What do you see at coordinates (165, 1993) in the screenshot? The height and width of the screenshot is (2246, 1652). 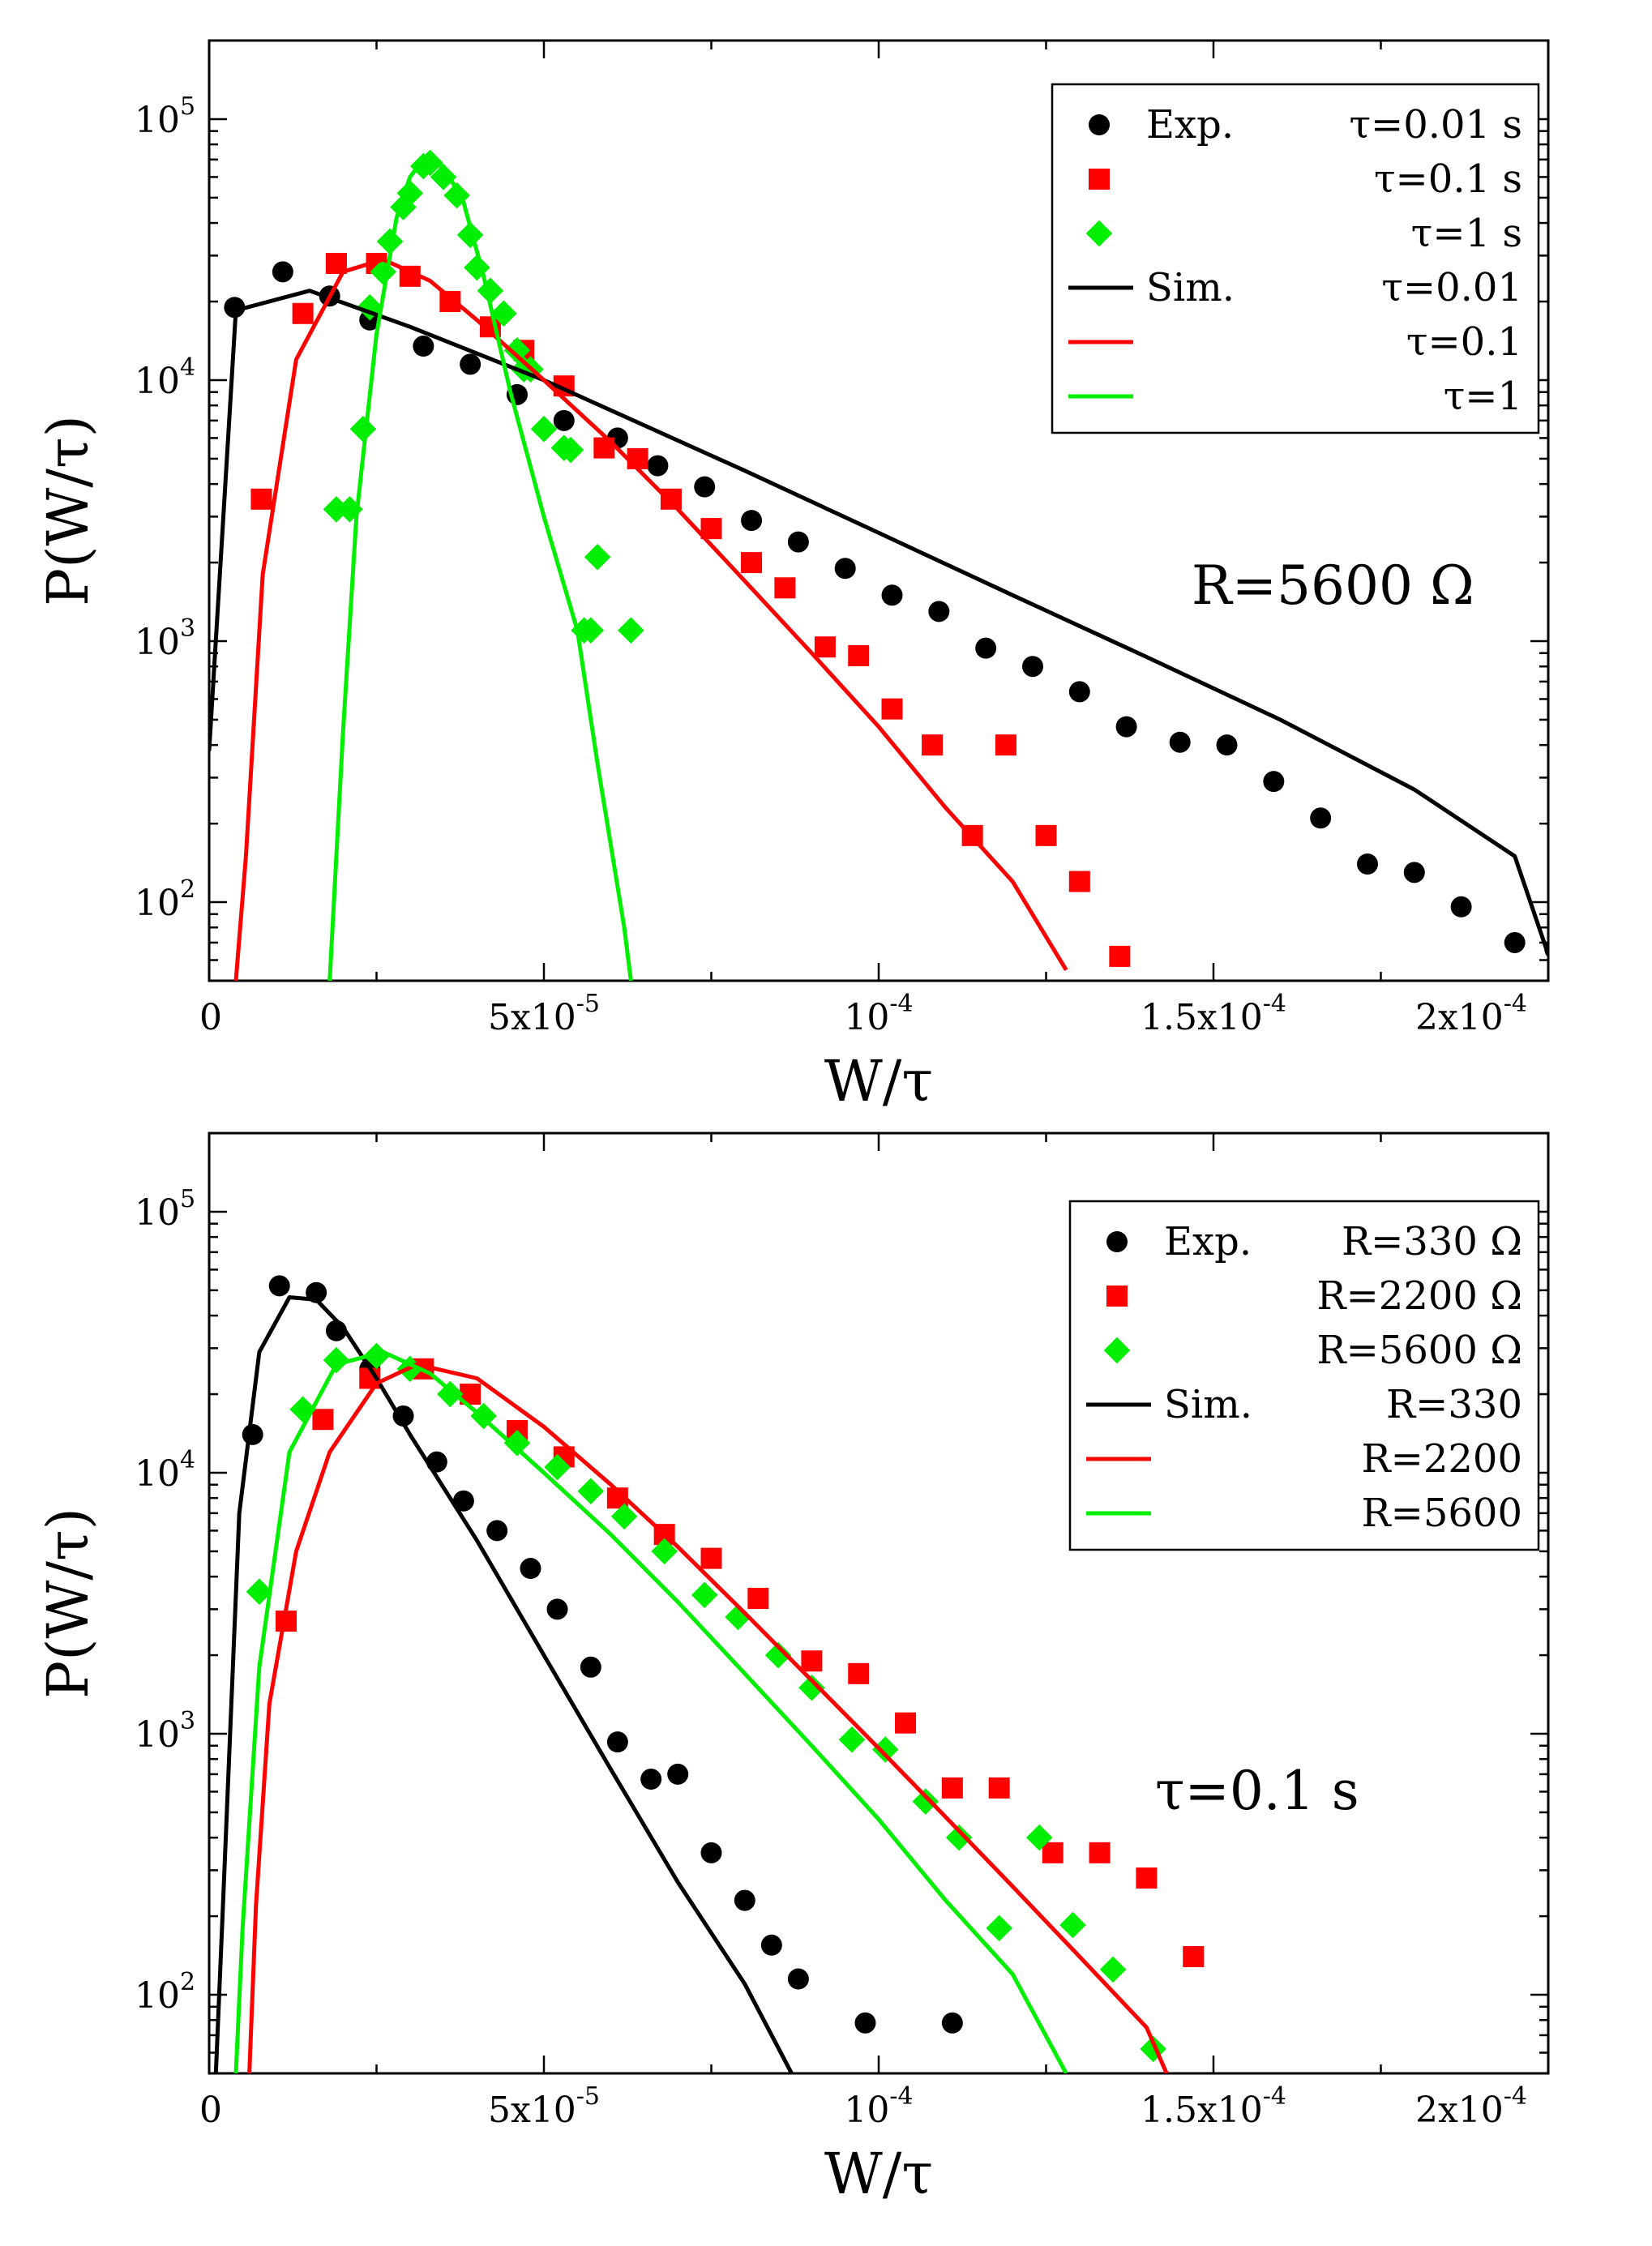 I see `y-tick-label: 10²` at bounding box center [165, 1993].